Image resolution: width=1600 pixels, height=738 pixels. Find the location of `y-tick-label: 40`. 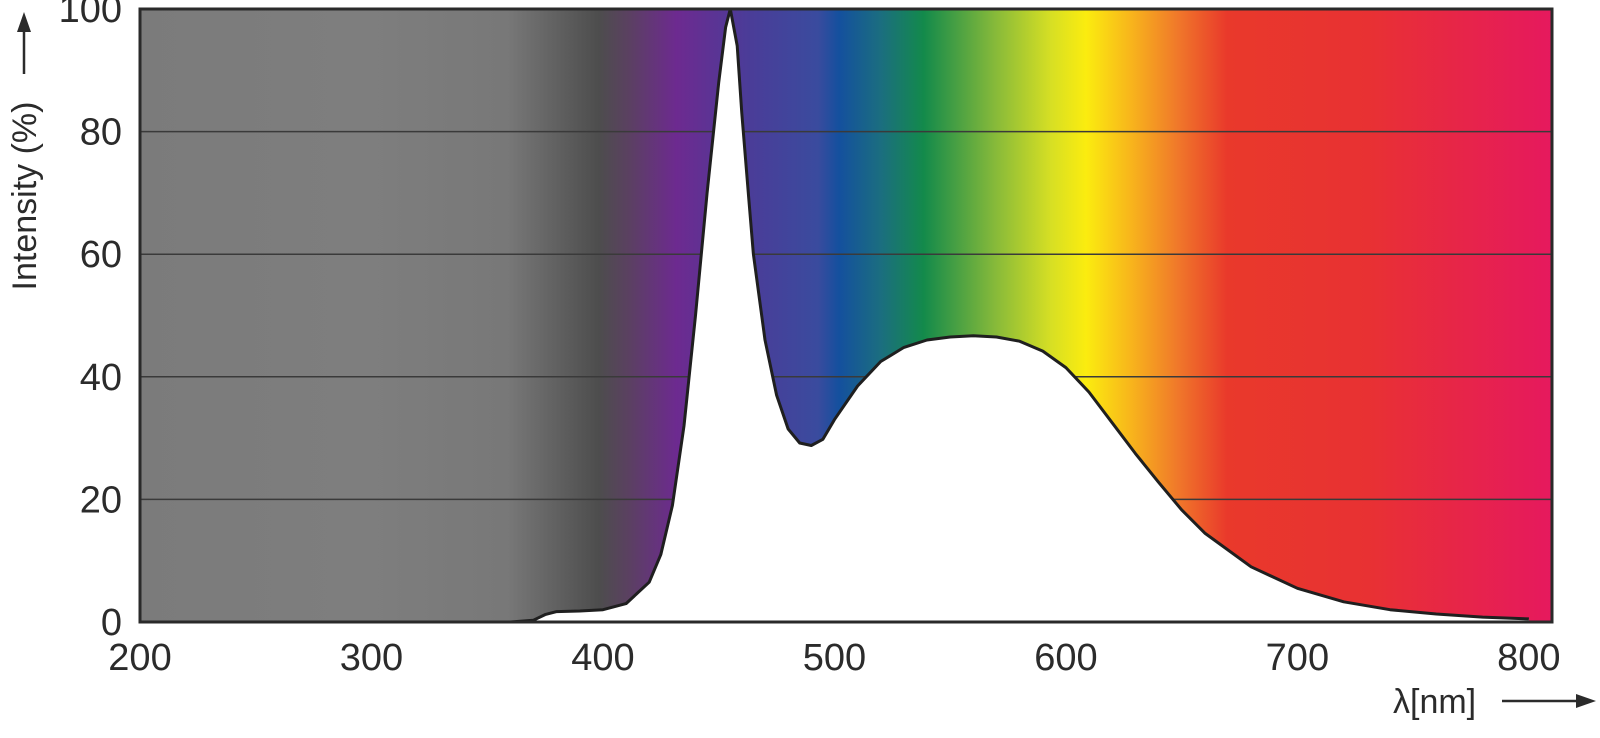

y-tick-label: 40 is located at coordinates (101, 378).